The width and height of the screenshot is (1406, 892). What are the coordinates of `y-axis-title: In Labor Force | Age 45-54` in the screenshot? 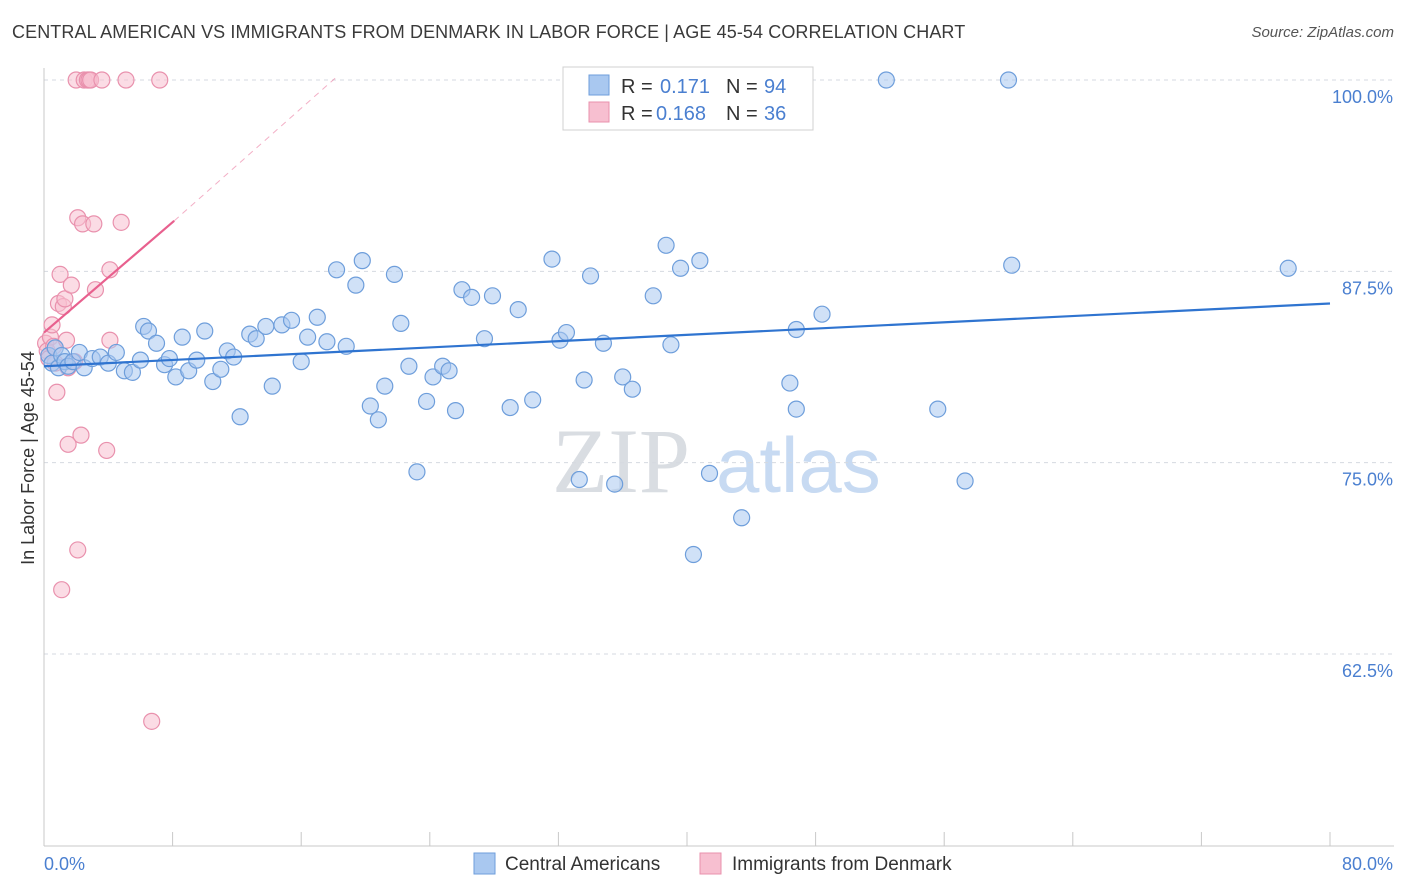 It's located at (28, 458).